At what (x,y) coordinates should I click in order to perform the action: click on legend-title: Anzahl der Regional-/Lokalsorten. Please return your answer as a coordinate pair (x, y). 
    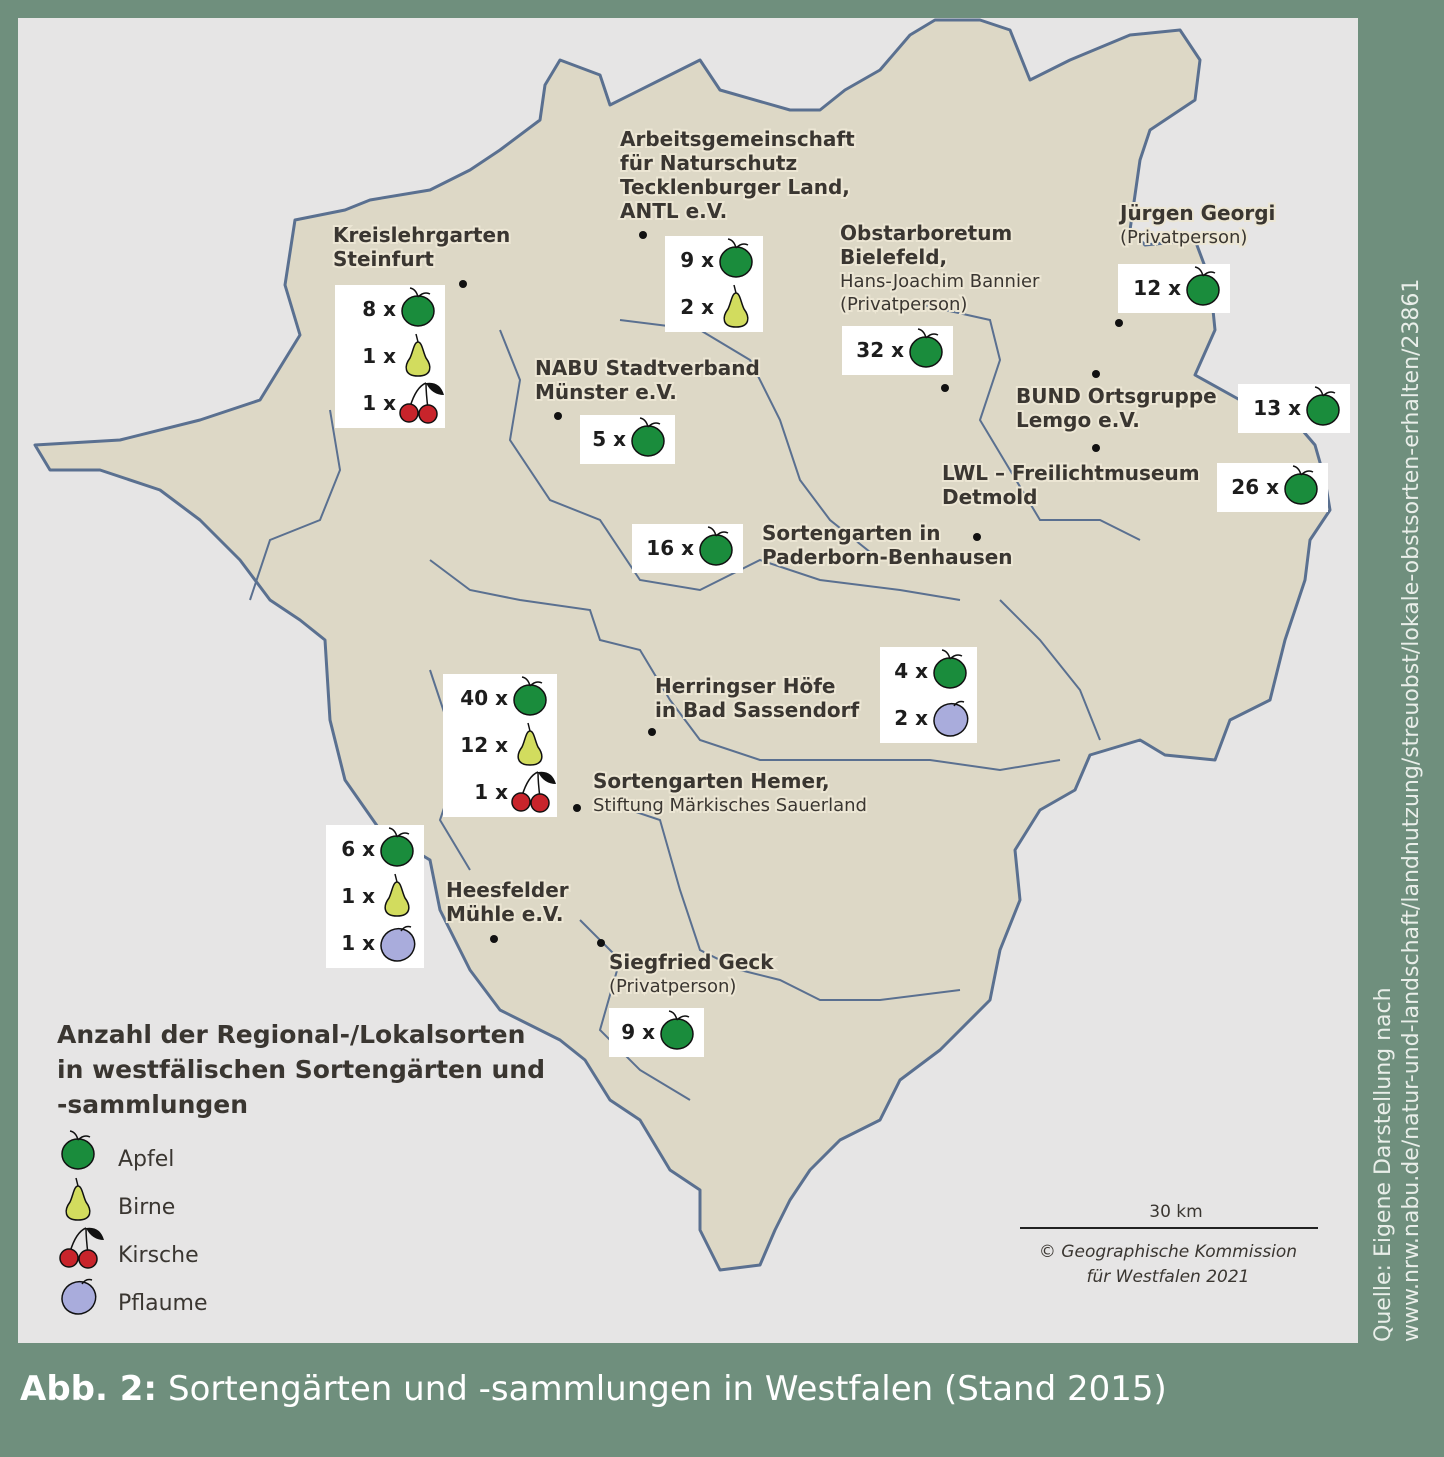
    Looking at the image, I should click on (291, 1034).